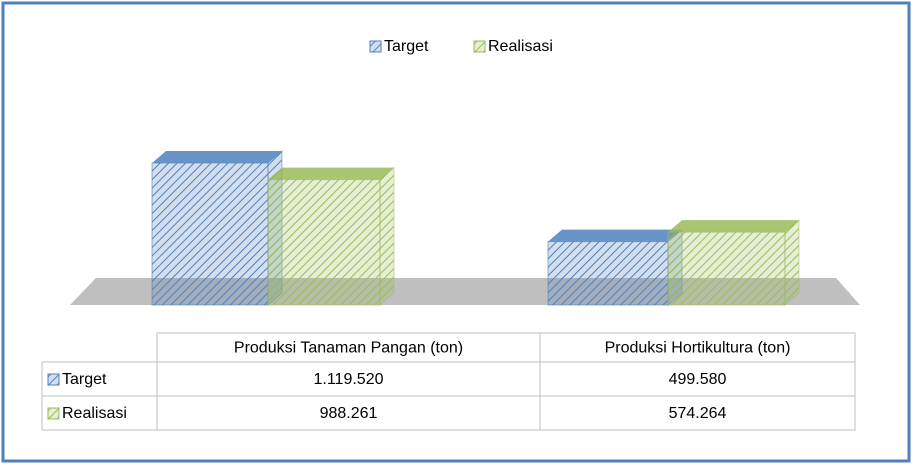  Describe the element at coordinates (84, 379) in the screenshot. I see `table-row-label: Target` at that location.